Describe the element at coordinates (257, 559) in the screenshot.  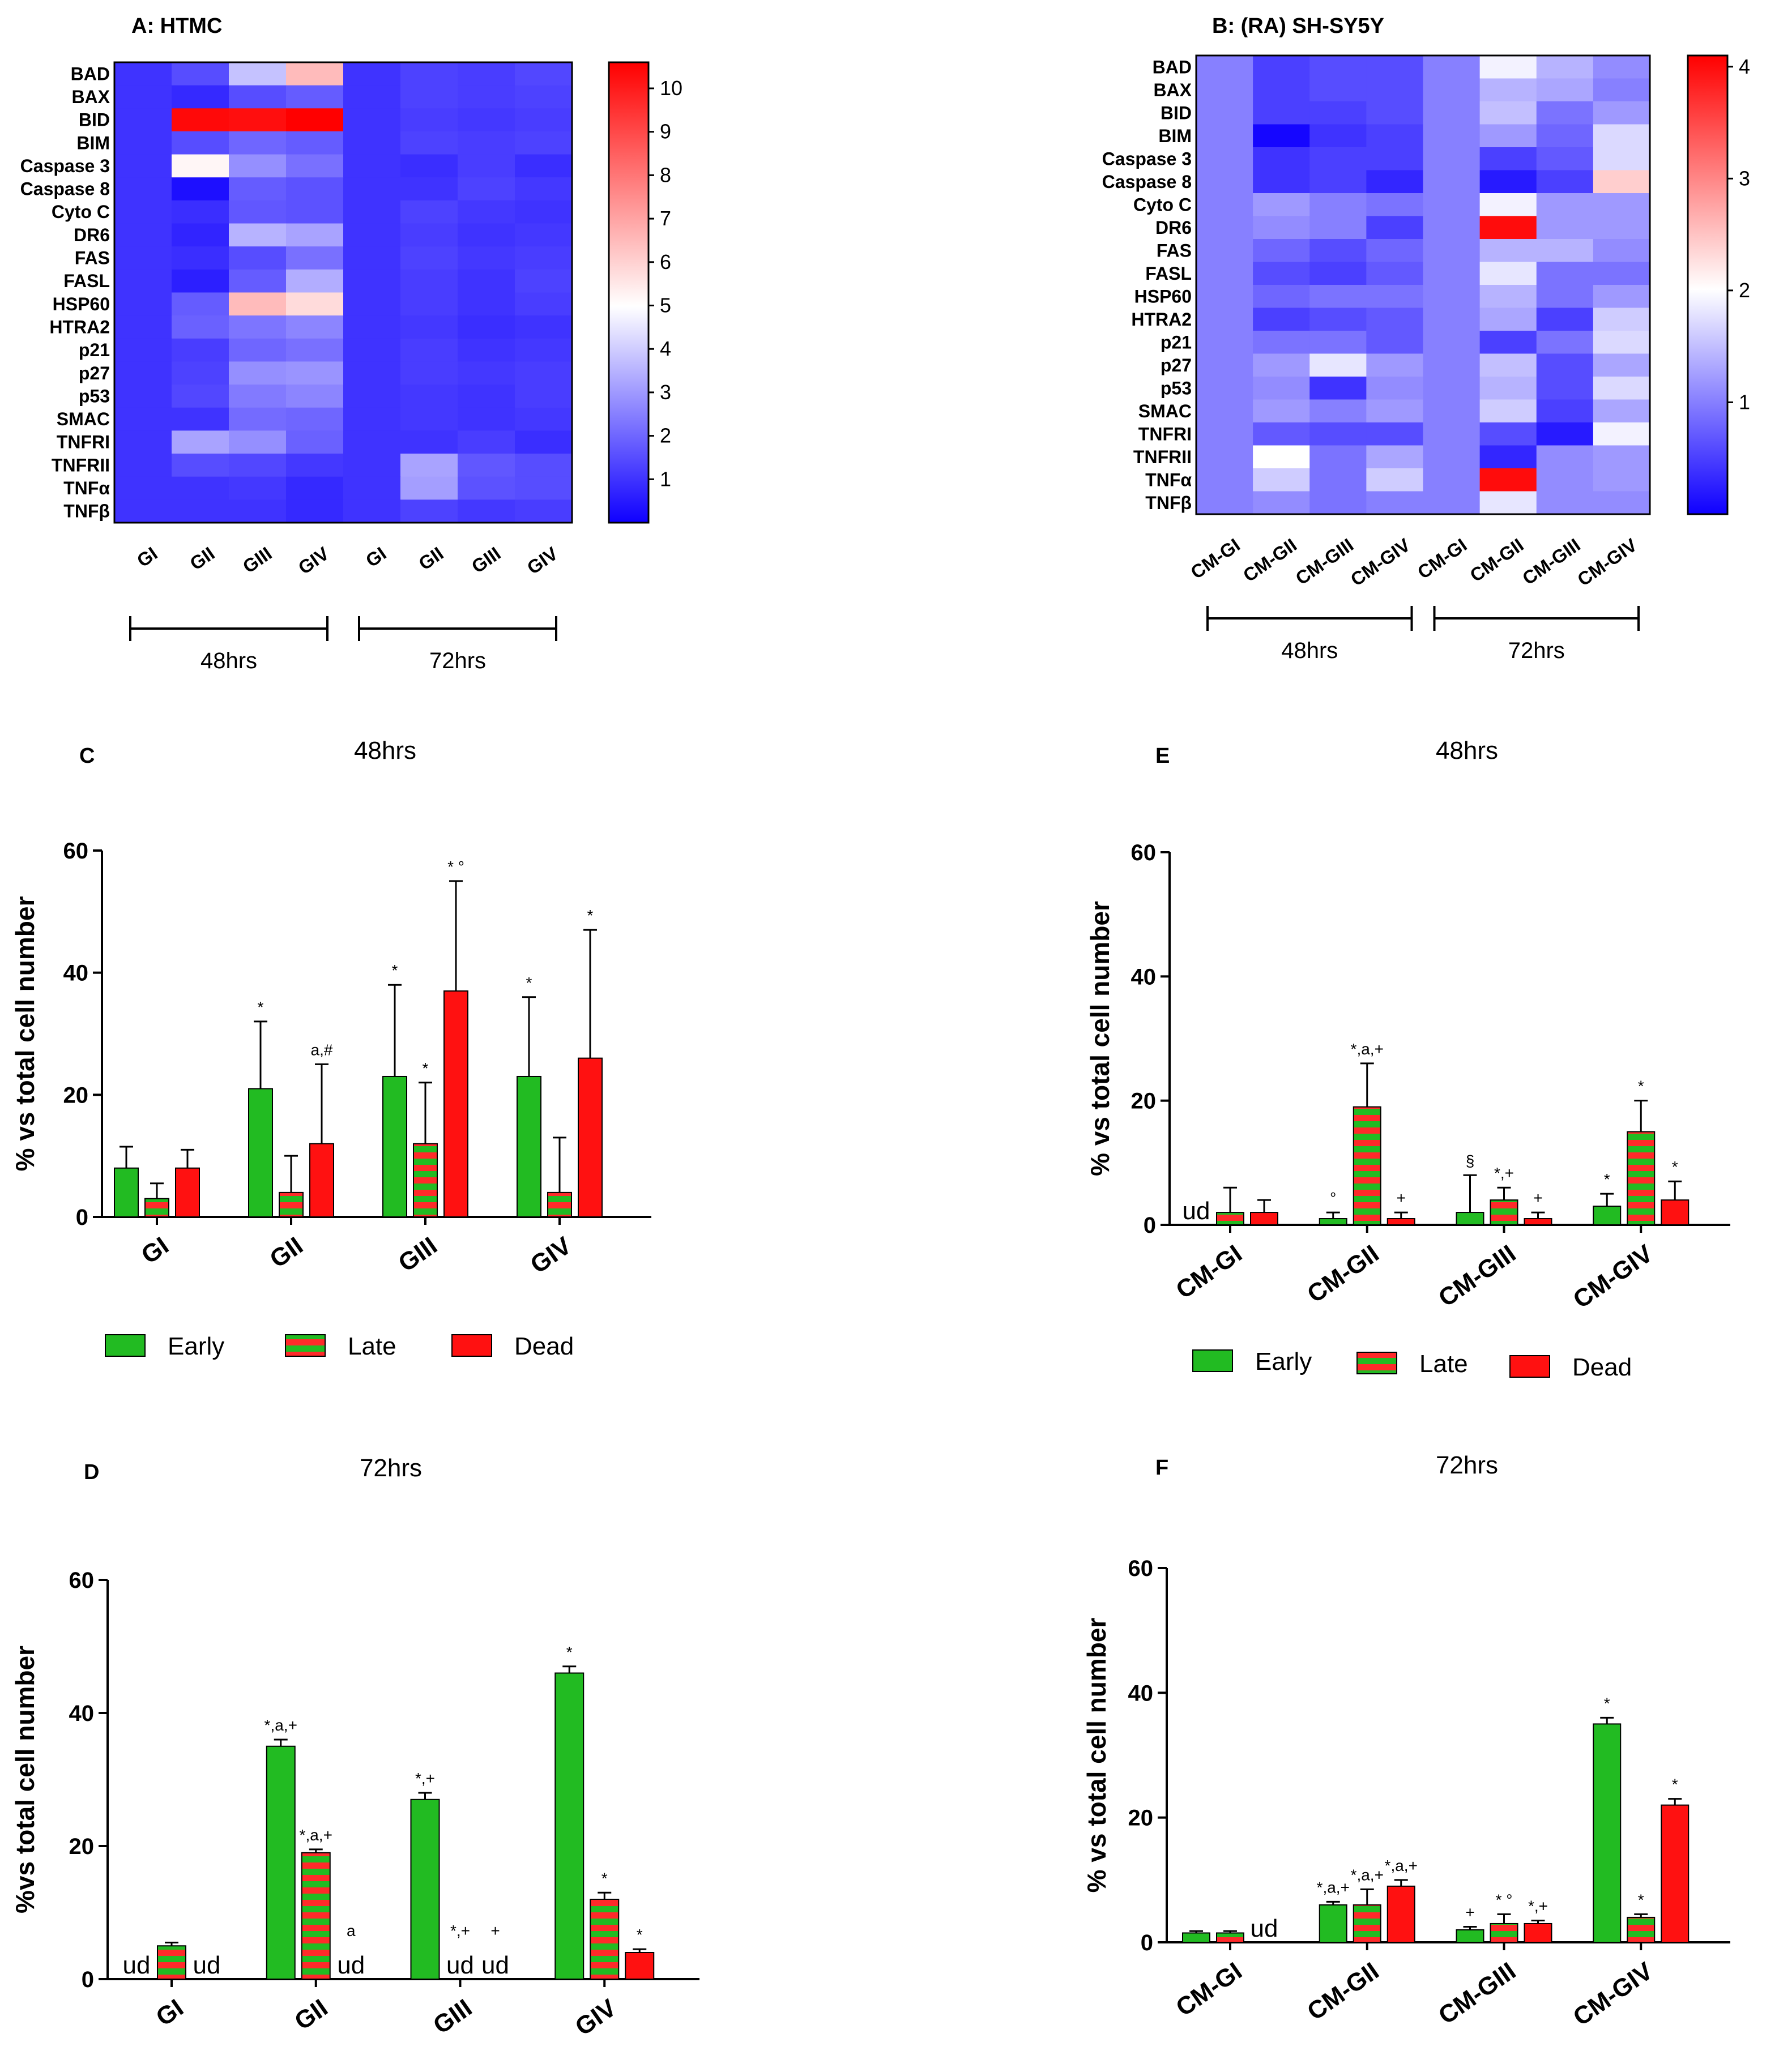
I see `heatmap-col-label: GIII` at that location.